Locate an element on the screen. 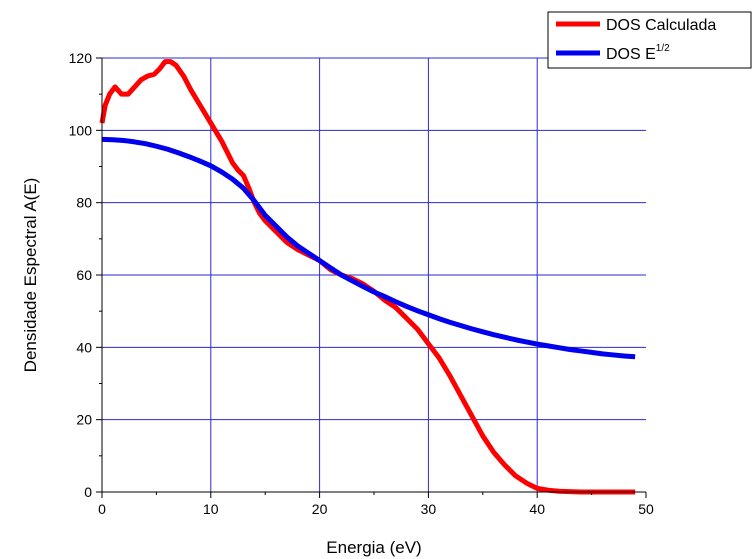 This screenshot has height=559, width=754. y-tick-label-100: 100 is located at coordinates (81, 130).